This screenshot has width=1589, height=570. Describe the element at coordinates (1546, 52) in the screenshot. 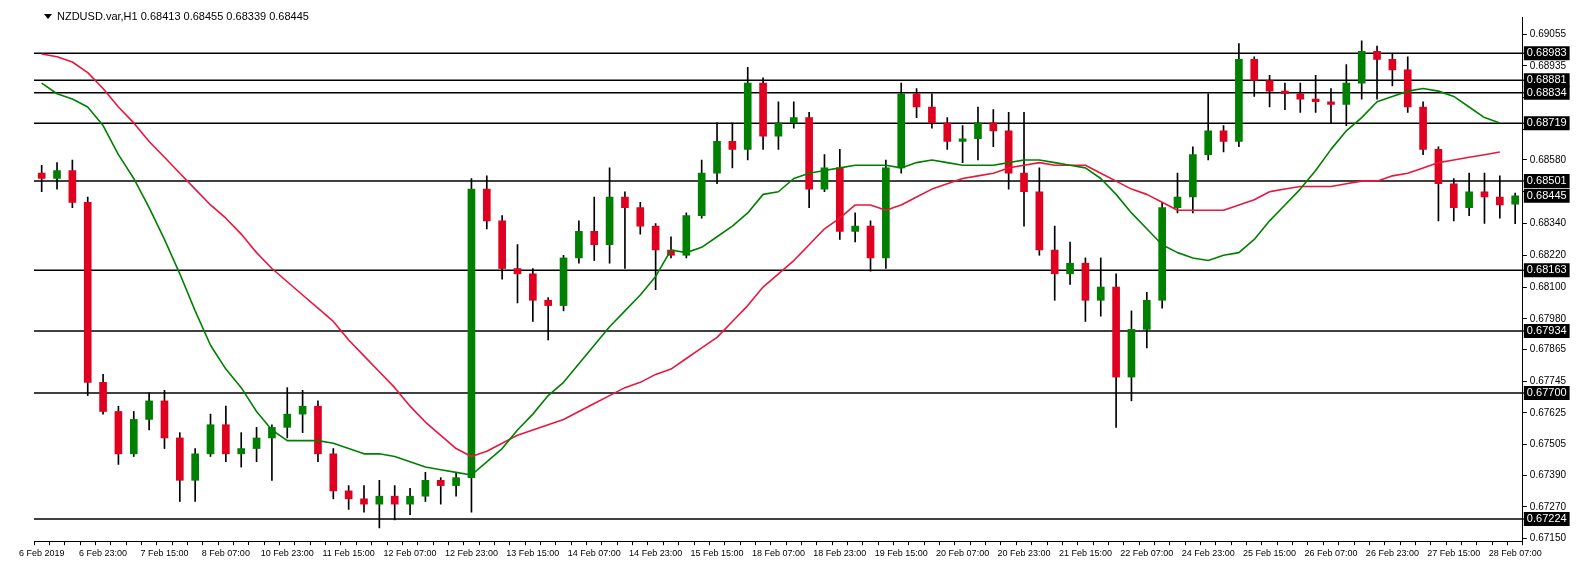

I see `ref-line-label: 0.68983` at that location.